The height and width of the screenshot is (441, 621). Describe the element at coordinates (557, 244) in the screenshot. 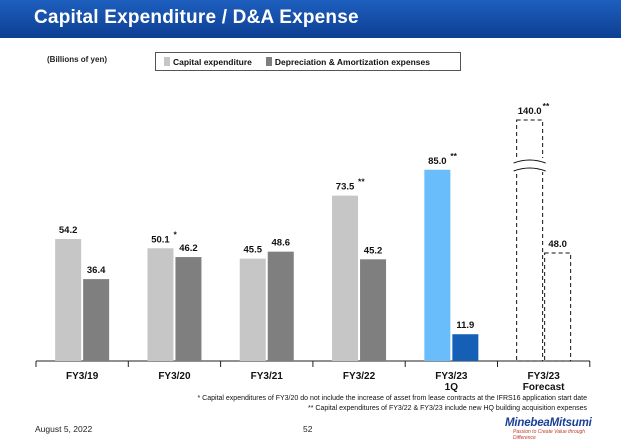

I see `data-label-da: 48.0` at that location.